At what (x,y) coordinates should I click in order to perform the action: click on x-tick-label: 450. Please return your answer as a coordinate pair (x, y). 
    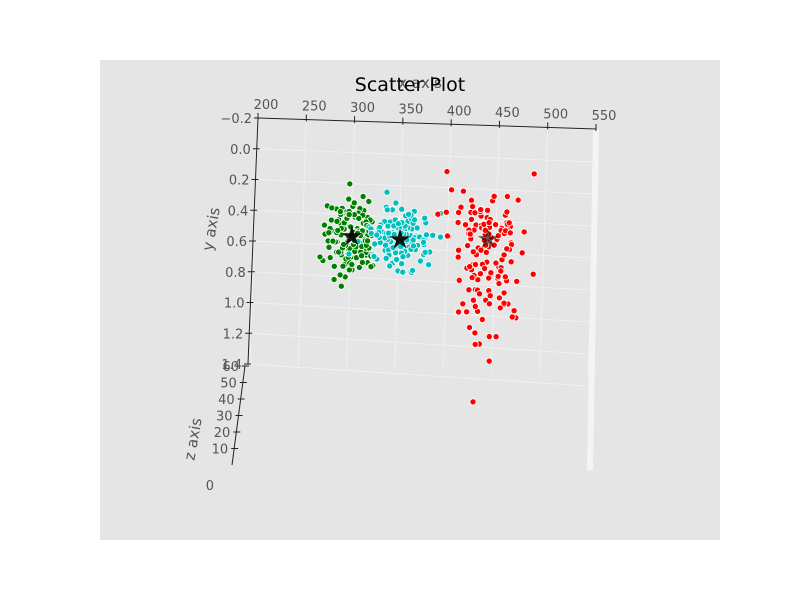
    Looking at the image, I should click on (507, 113).